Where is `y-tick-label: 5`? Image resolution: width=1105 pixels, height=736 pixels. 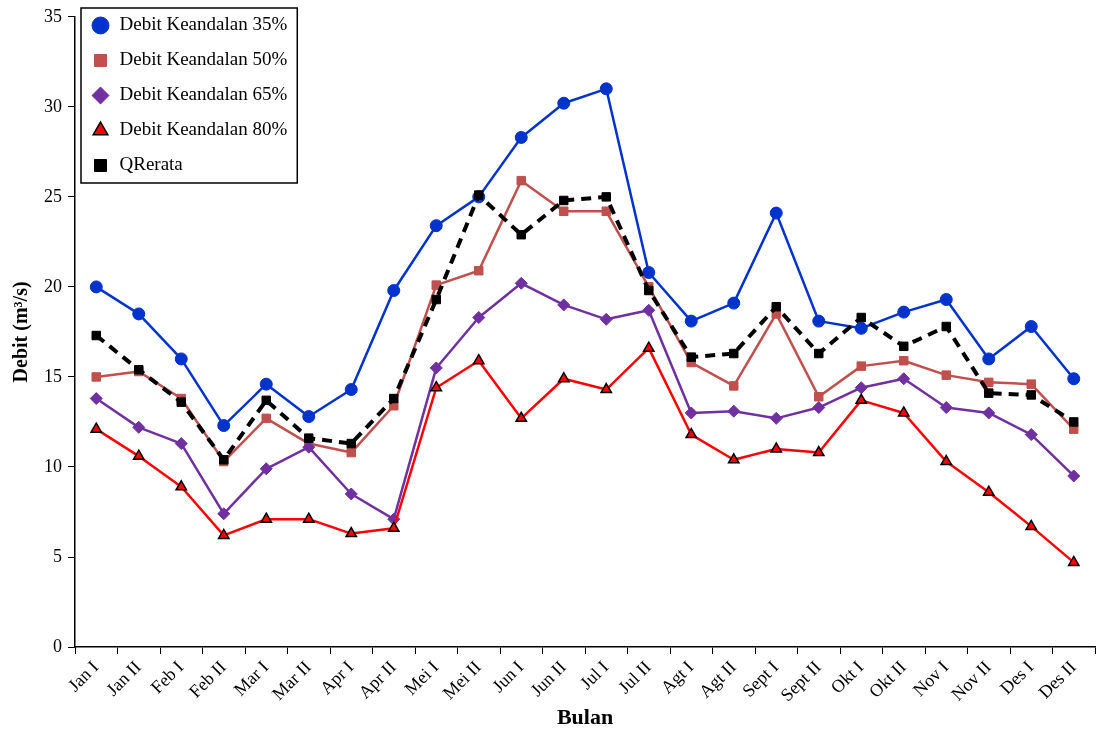 y-tick-label: 5 is located at coordinates (57, 555).